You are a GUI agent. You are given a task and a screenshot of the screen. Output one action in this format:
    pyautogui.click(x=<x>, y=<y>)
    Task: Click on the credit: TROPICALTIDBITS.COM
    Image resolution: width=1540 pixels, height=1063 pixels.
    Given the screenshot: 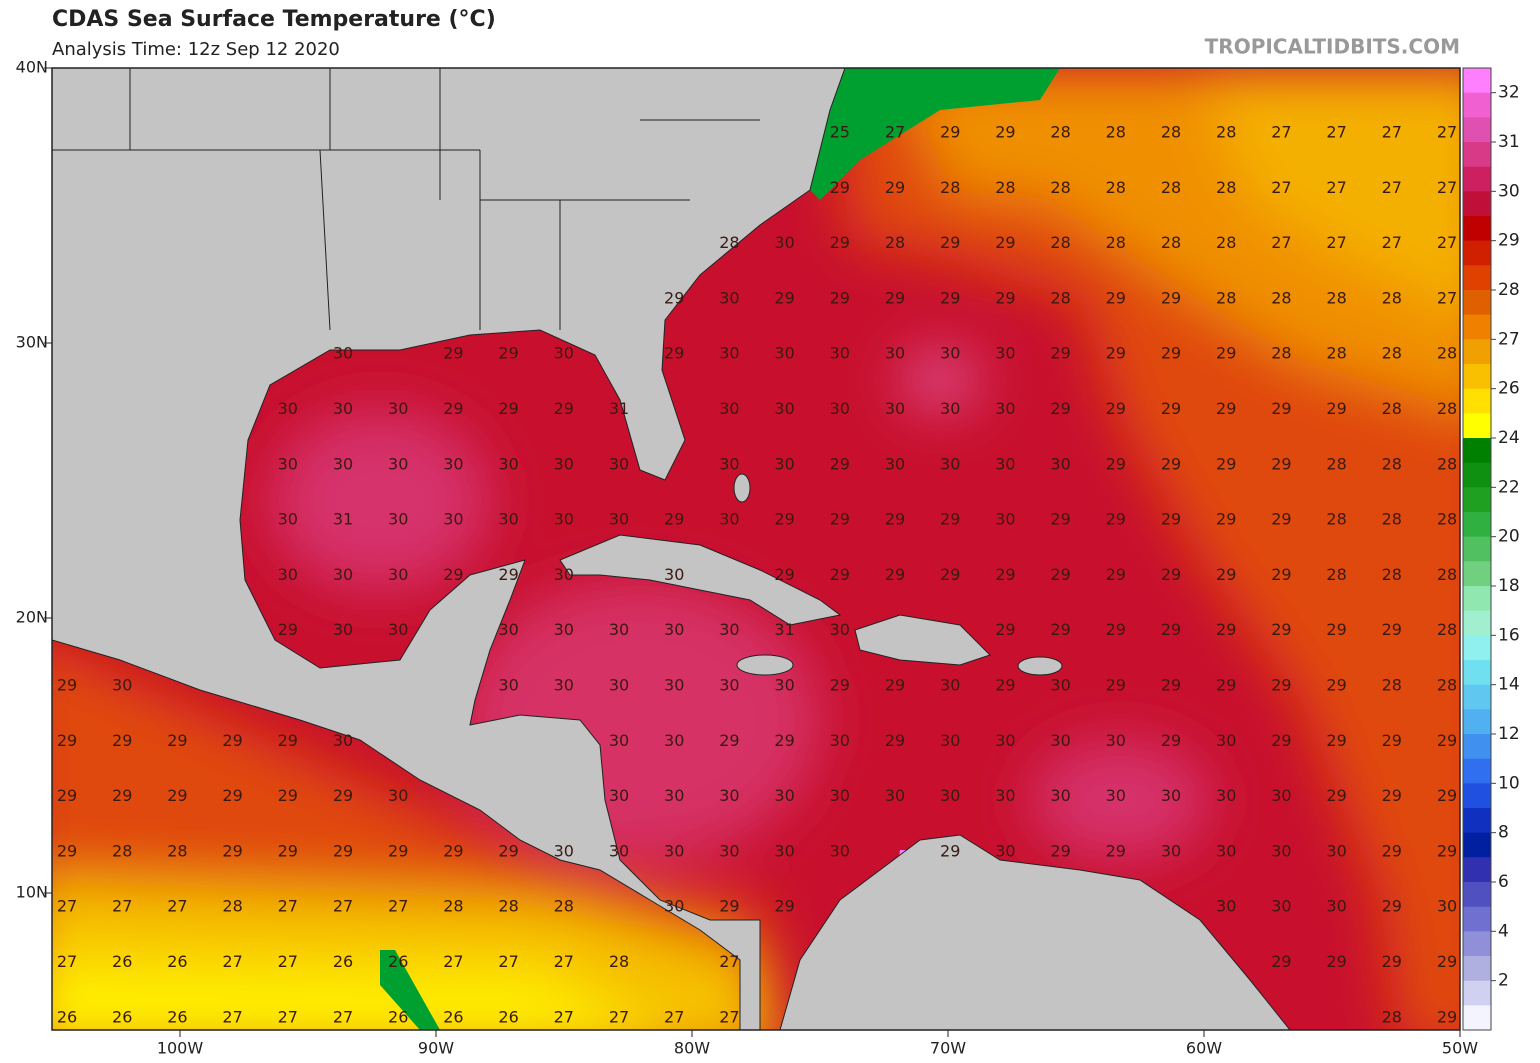 What is the action you would take?
    pyautogui.click(x=1332, y=47)
    